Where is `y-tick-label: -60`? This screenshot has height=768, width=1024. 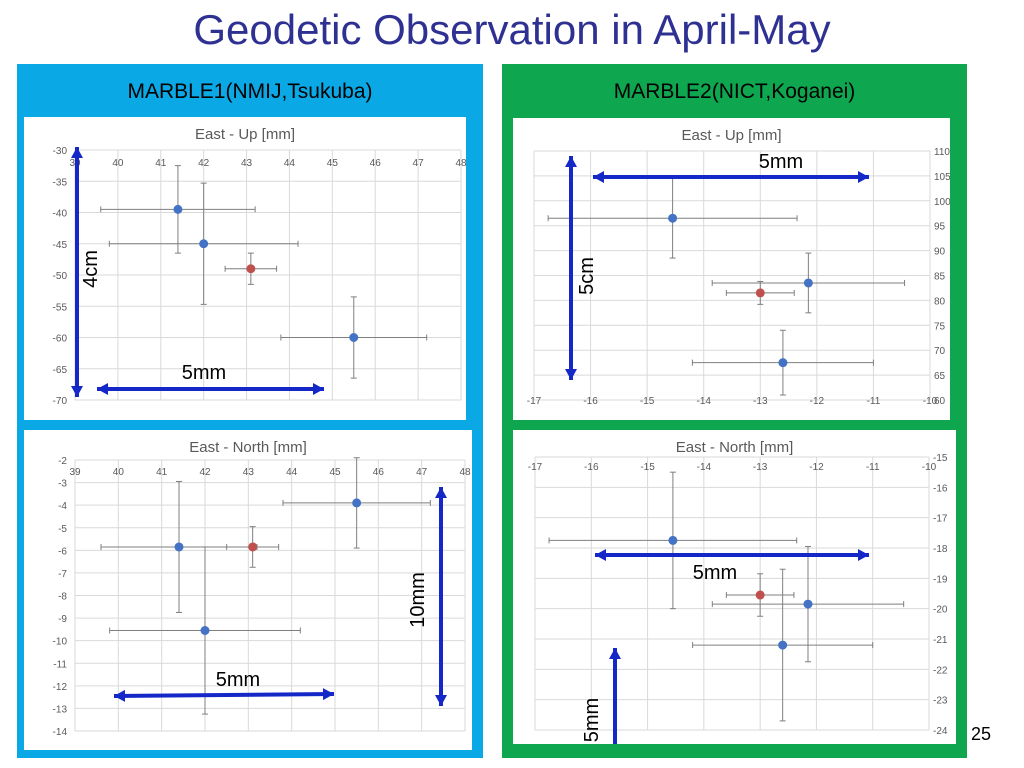
y-tick-label: -60 is located at coordinates (60, 339).